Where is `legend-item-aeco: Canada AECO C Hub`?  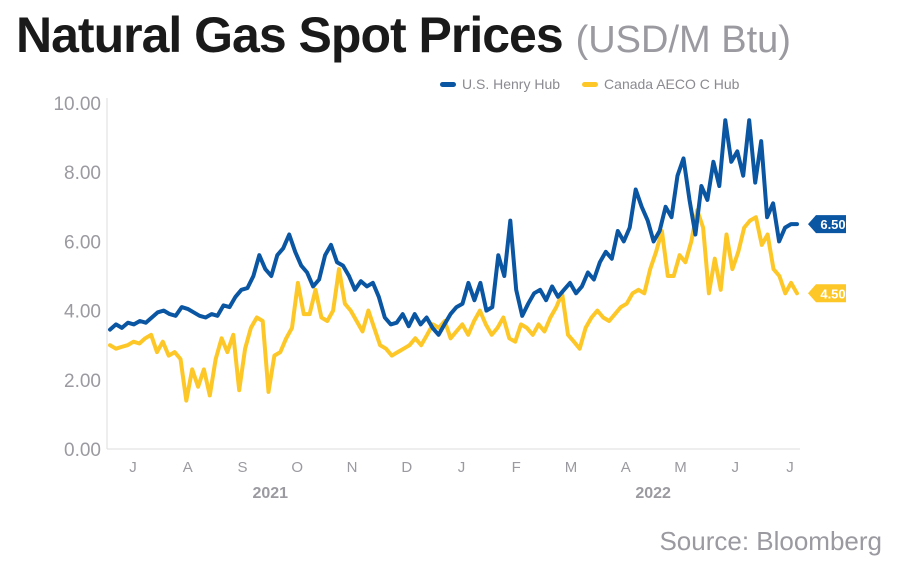
legend-item-aeco: Canada AECO C Hub is located at coordinates (660, 84).